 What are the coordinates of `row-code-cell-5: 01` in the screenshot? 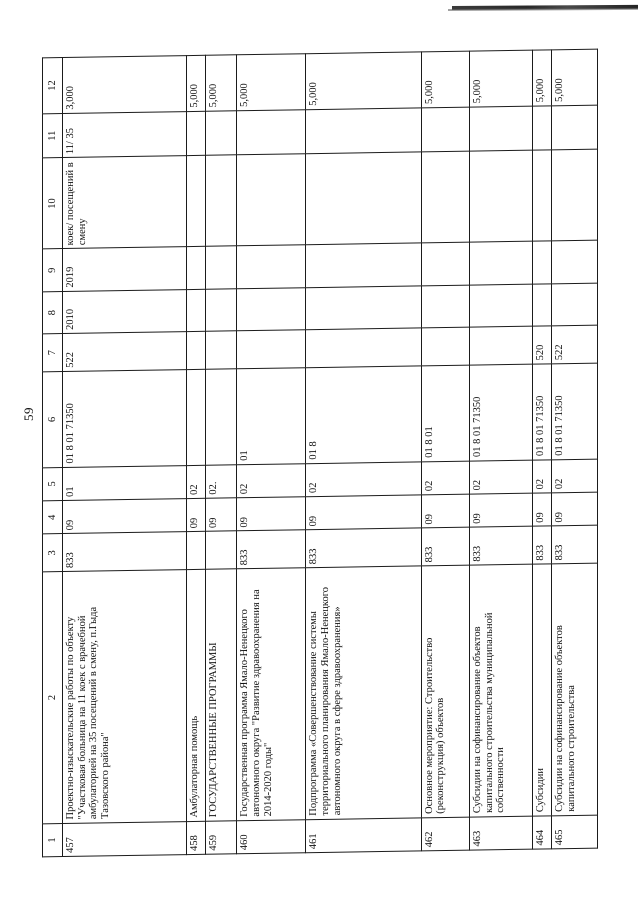 It's located at (124, 483).